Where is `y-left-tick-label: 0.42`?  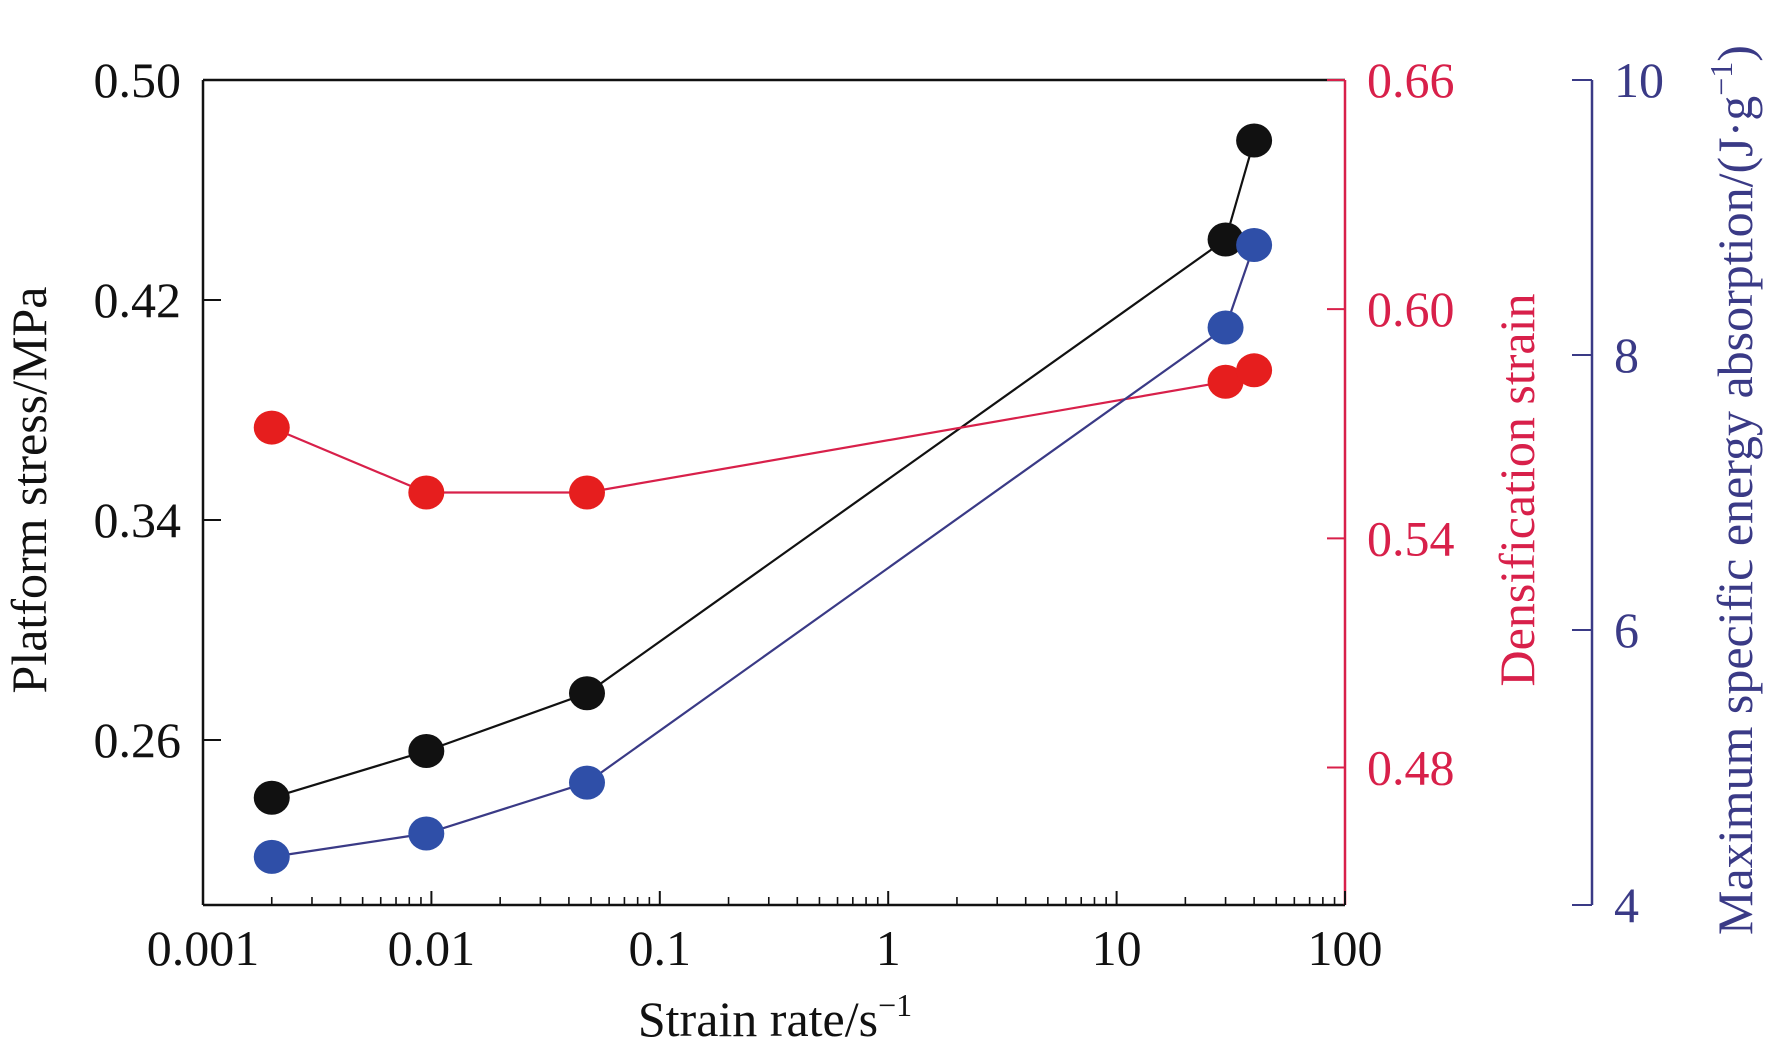
y-left-tick-label: 0.42 is located at coordinates (138, 300).